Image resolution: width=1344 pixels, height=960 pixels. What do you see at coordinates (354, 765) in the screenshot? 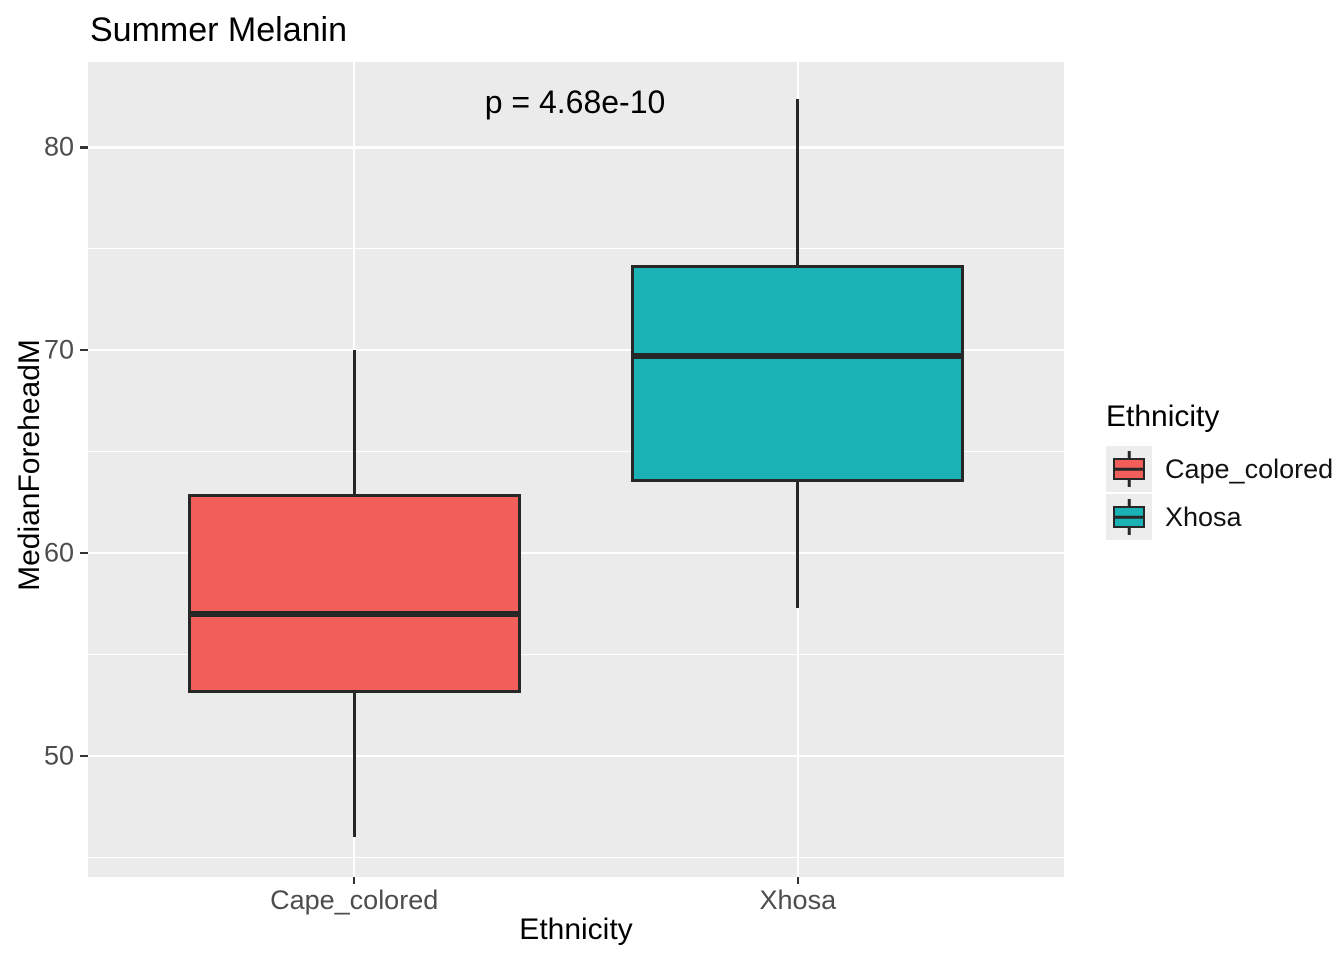
I see `lower-whisker-cape-colored` at bounding box center [354, 765].